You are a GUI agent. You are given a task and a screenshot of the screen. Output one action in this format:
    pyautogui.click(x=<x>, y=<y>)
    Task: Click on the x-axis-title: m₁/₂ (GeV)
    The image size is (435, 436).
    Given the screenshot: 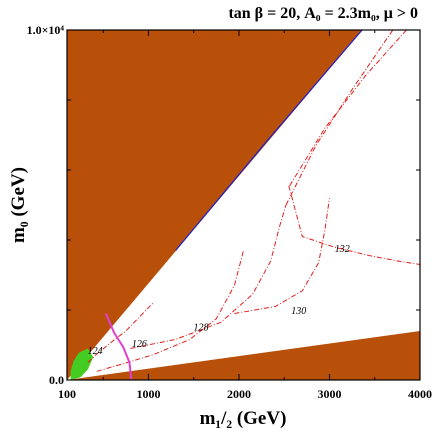 What is the action you would take?
    pyautogui.click(x=243, y=418)
    